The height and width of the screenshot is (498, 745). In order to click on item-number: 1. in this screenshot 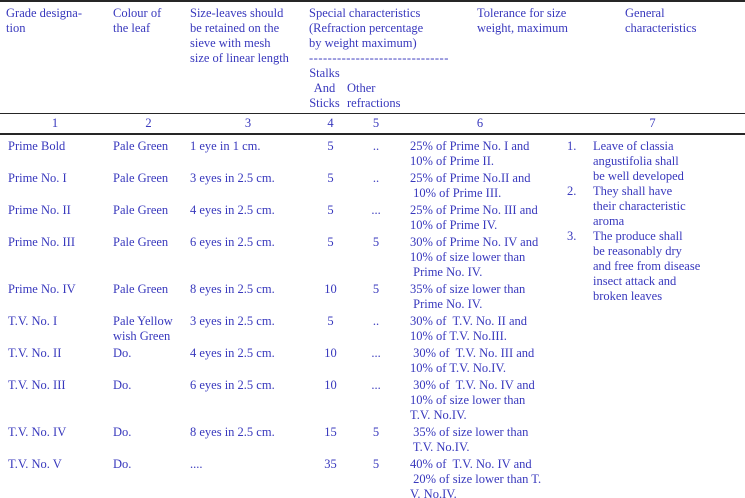, I will do `click(572, 146)`.